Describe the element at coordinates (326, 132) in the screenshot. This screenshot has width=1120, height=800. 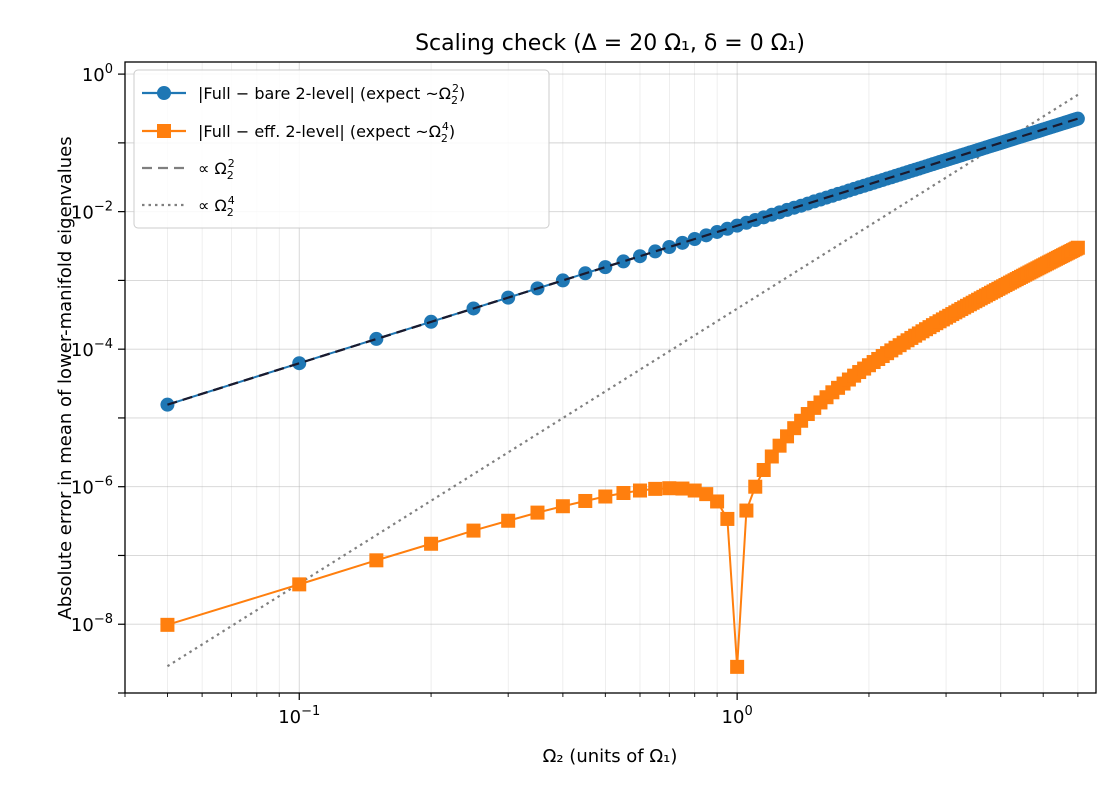
I see `legend-label: |Full − eff. 2-level| (expect ~Ω24)` at that location.